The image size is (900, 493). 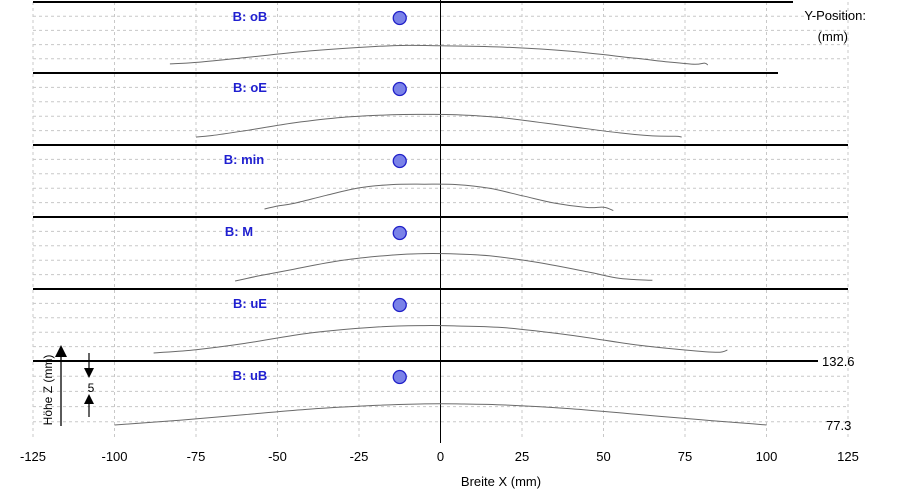 I want to click on x-tick-label-5: 0, so click(x=440, y=456).